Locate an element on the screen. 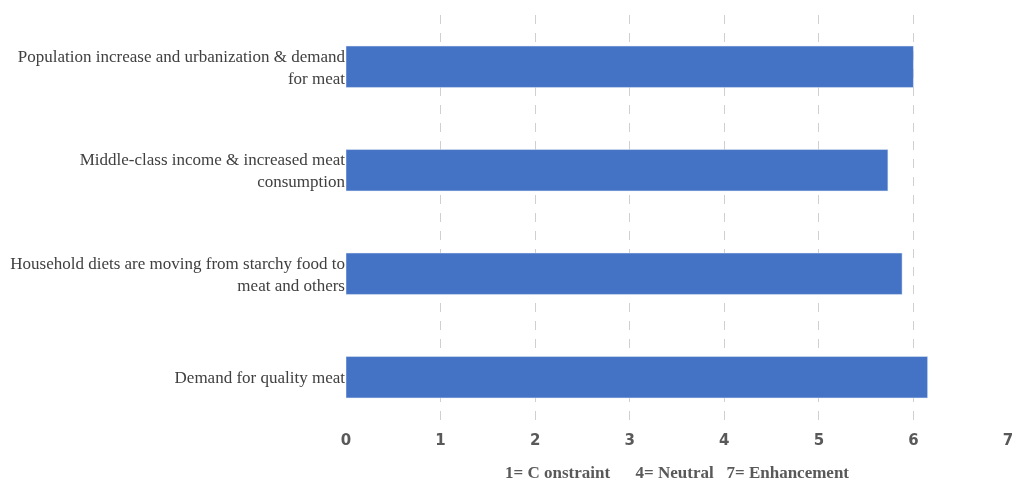 The height and width of the screenshot is (499, 1023). x-tick-label: 5 is located at coordinates (819, 440).